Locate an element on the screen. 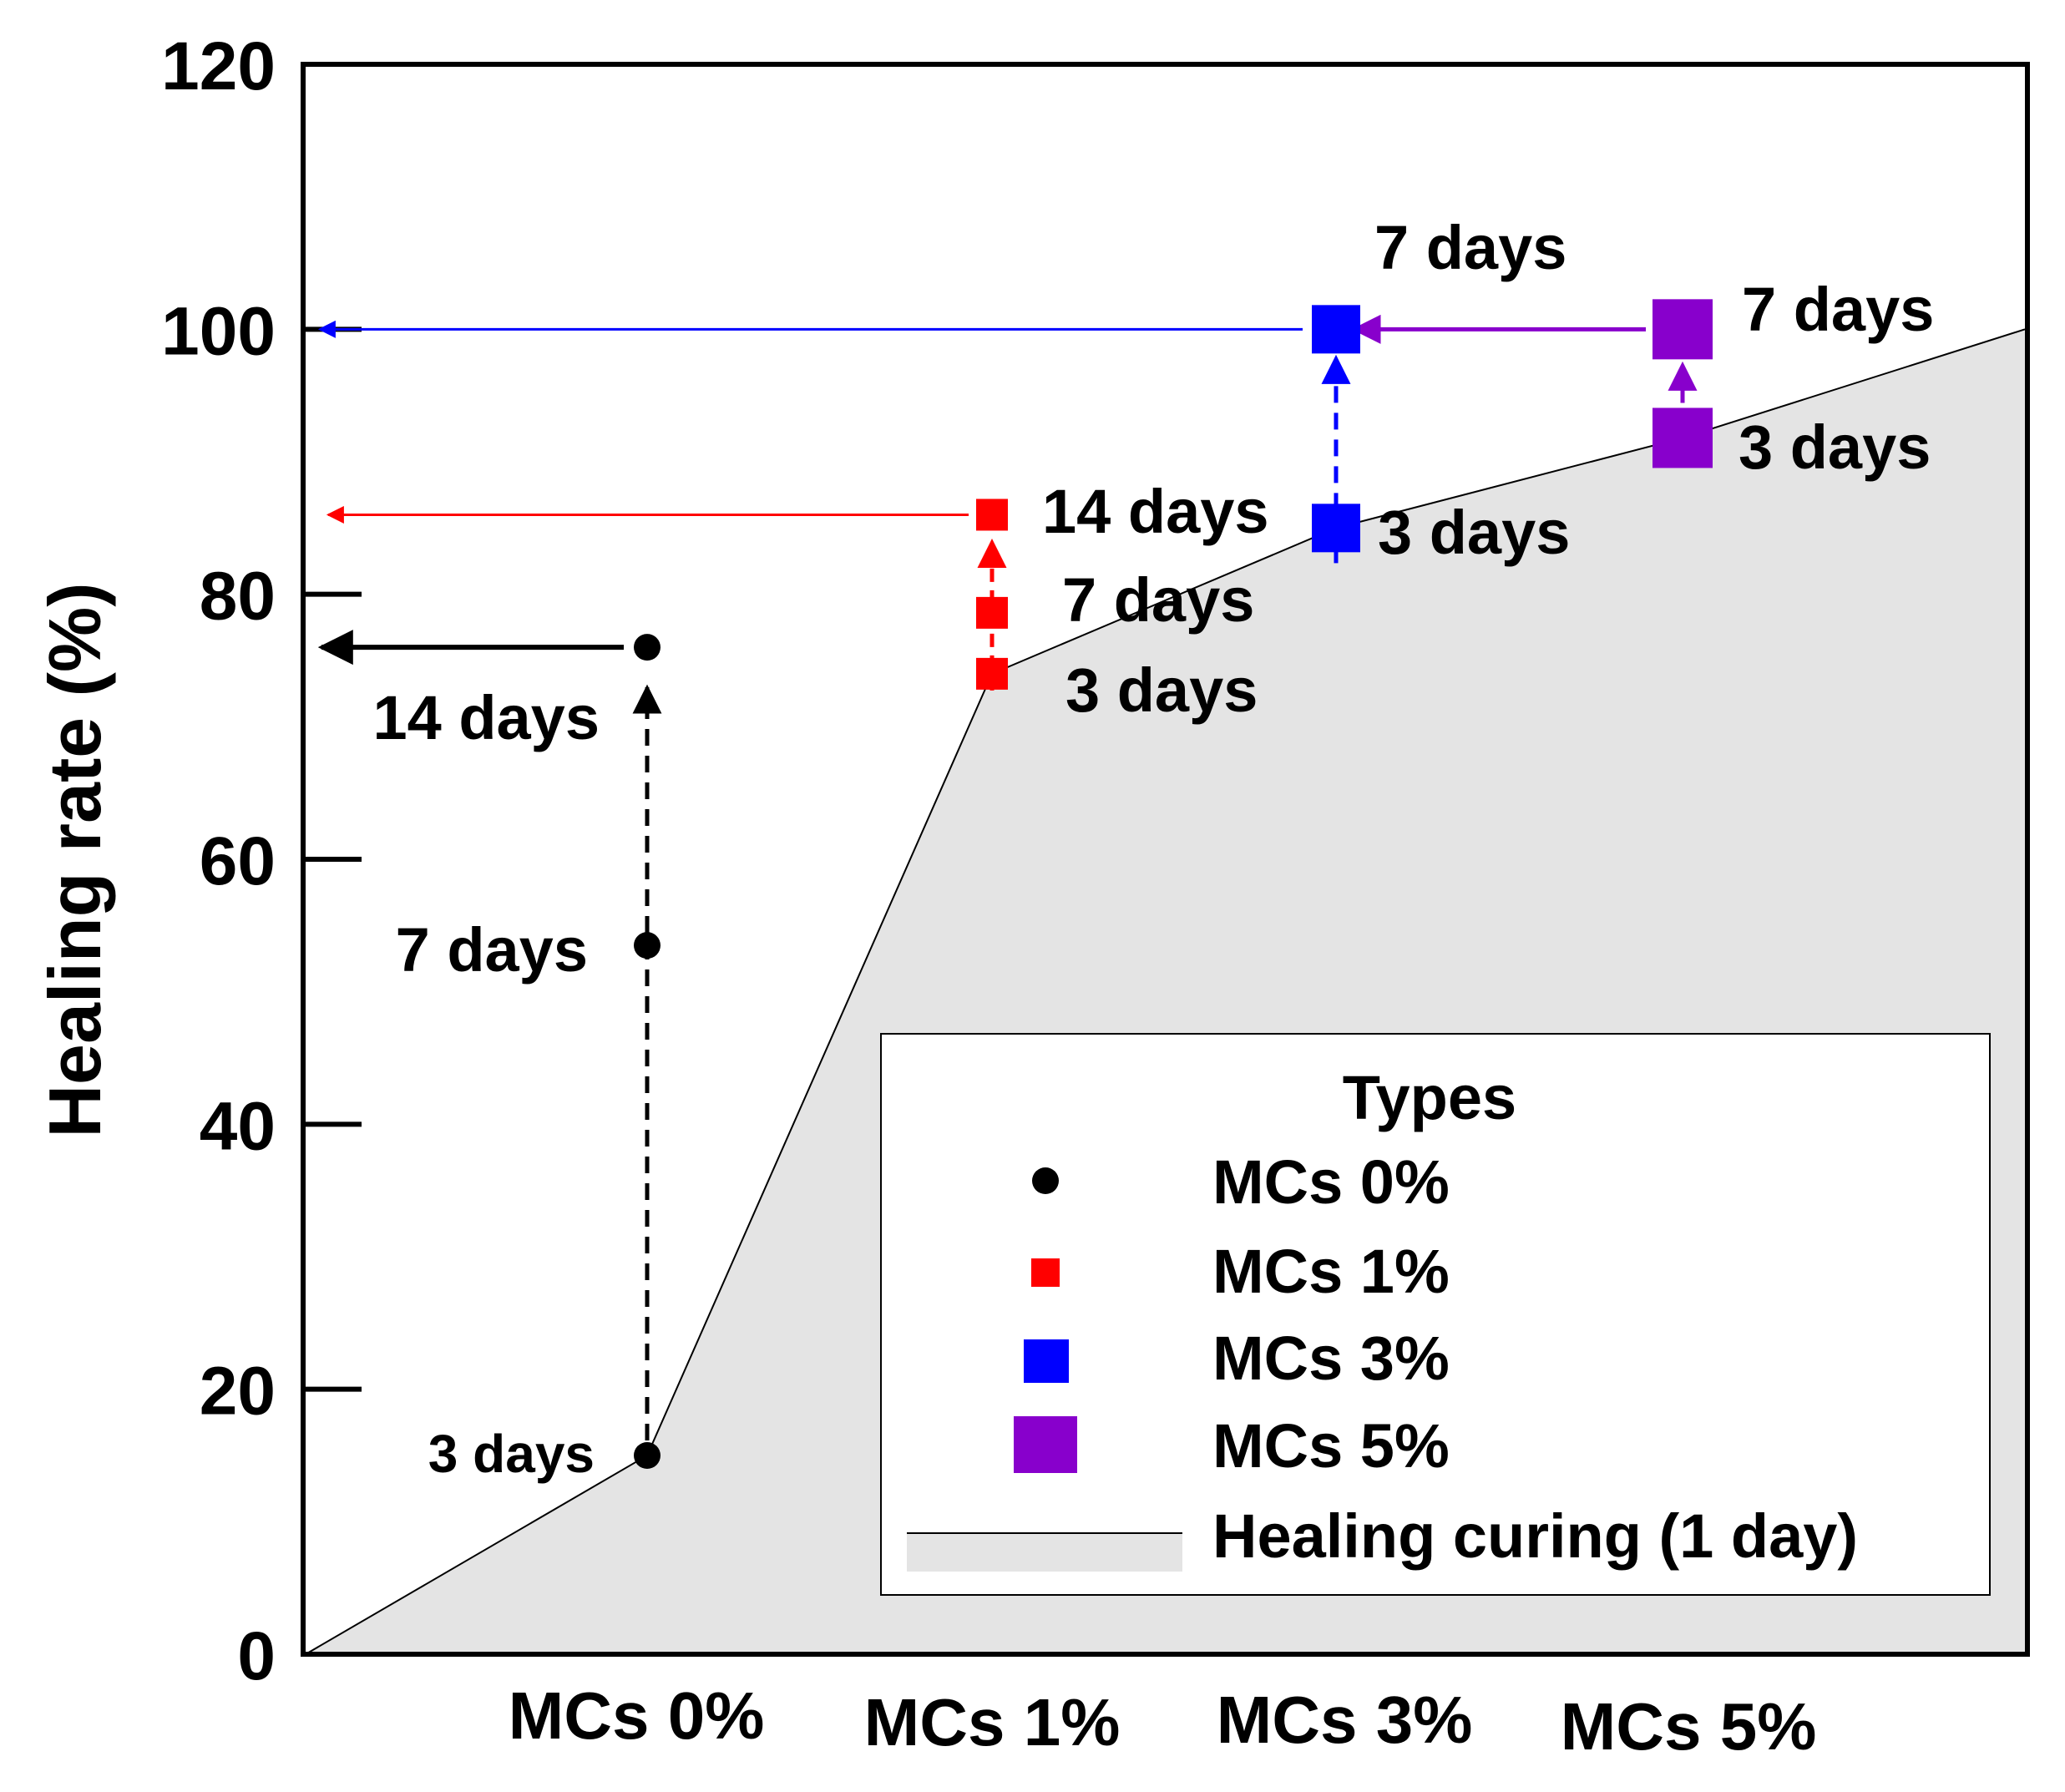 Image resolution: width=2065 pixels, height=1792 pixels. y-axis: 0 20 40 60 80 100 120 is located at coordinates (261, 861).